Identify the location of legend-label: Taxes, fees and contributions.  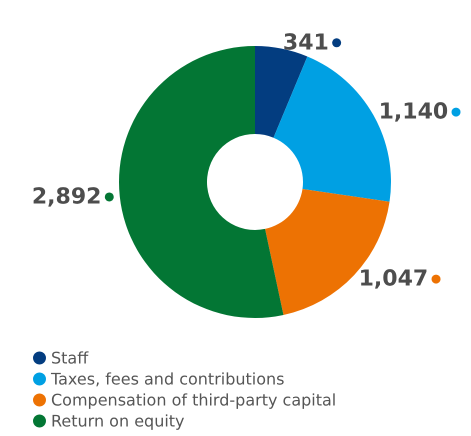
(167, 379).